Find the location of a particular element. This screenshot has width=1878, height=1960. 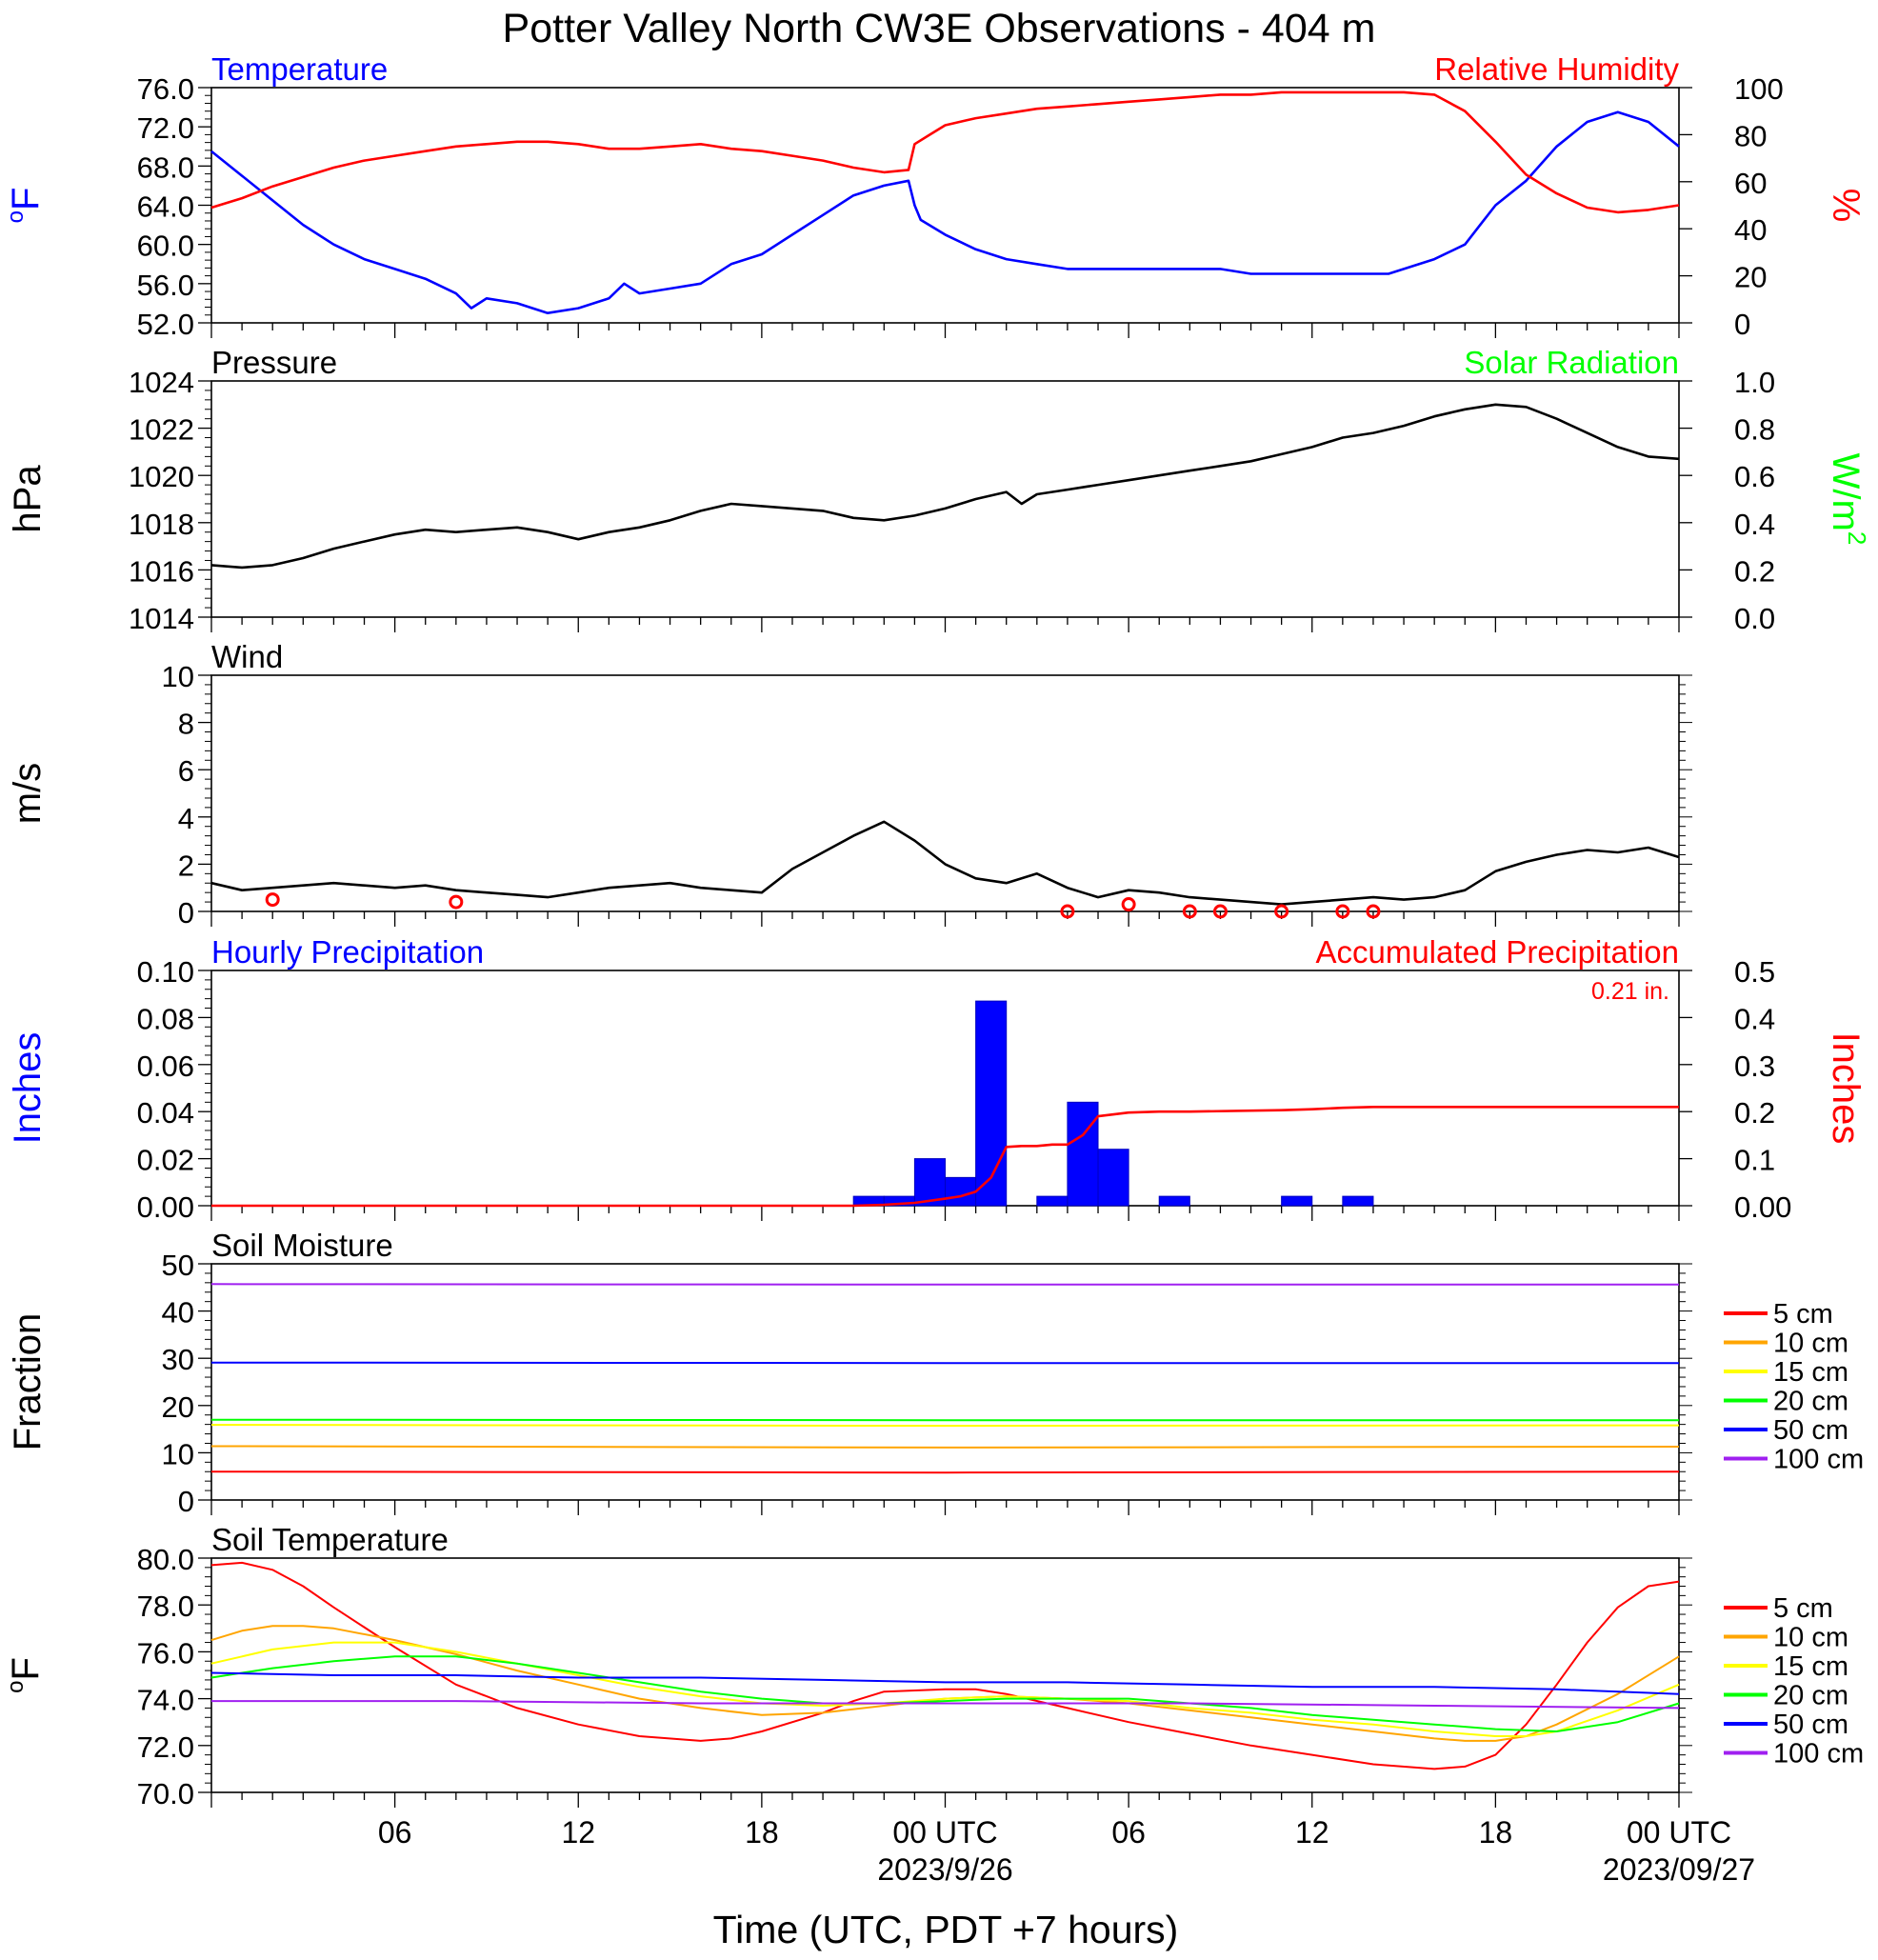

y-left-tick-label: 2 is located at coordinates (186, 865).